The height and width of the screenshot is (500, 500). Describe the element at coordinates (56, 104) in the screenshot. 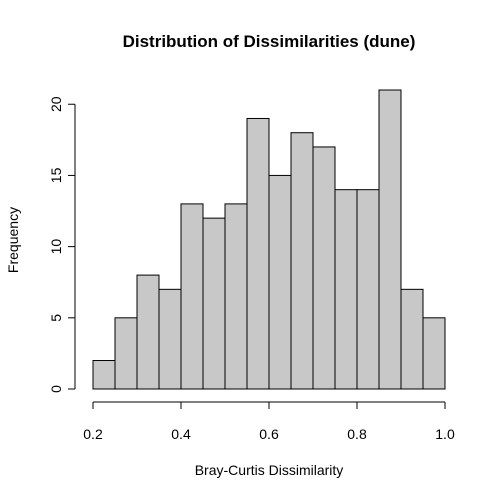

I see `y-tick-label: 20` at that location.